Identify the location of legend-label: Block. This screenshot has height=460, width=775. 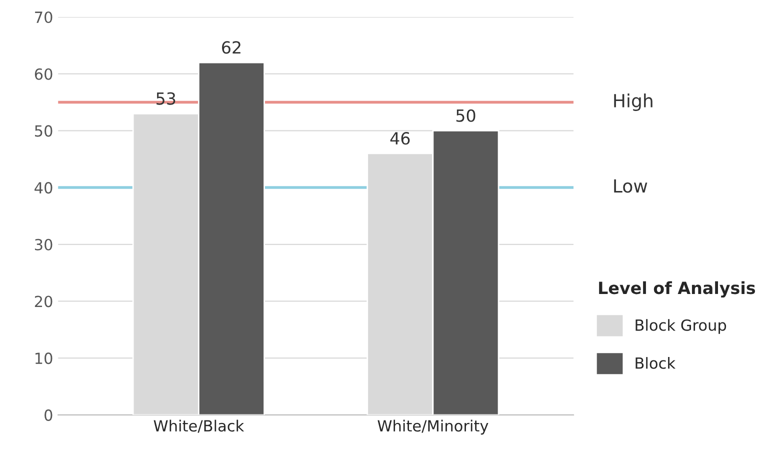
(656, 363).